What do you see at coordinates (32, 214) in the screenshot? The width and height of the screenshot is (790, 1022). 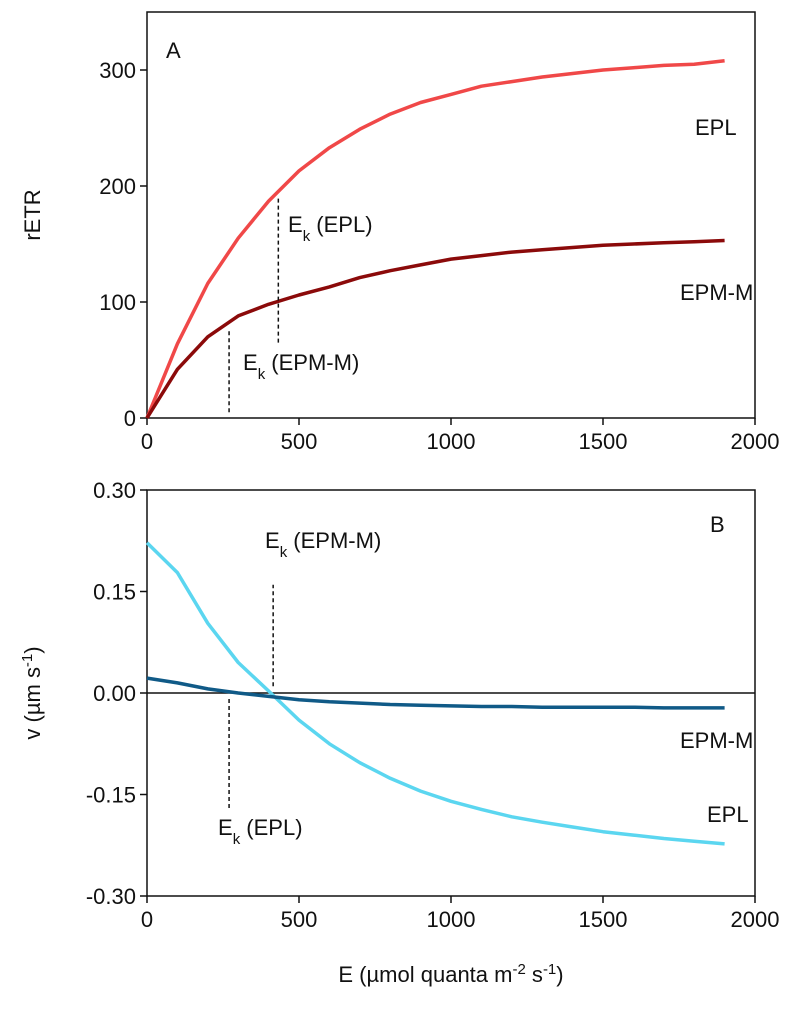 I see `y-axis-label: rETR` at bounding box center [32, 214].